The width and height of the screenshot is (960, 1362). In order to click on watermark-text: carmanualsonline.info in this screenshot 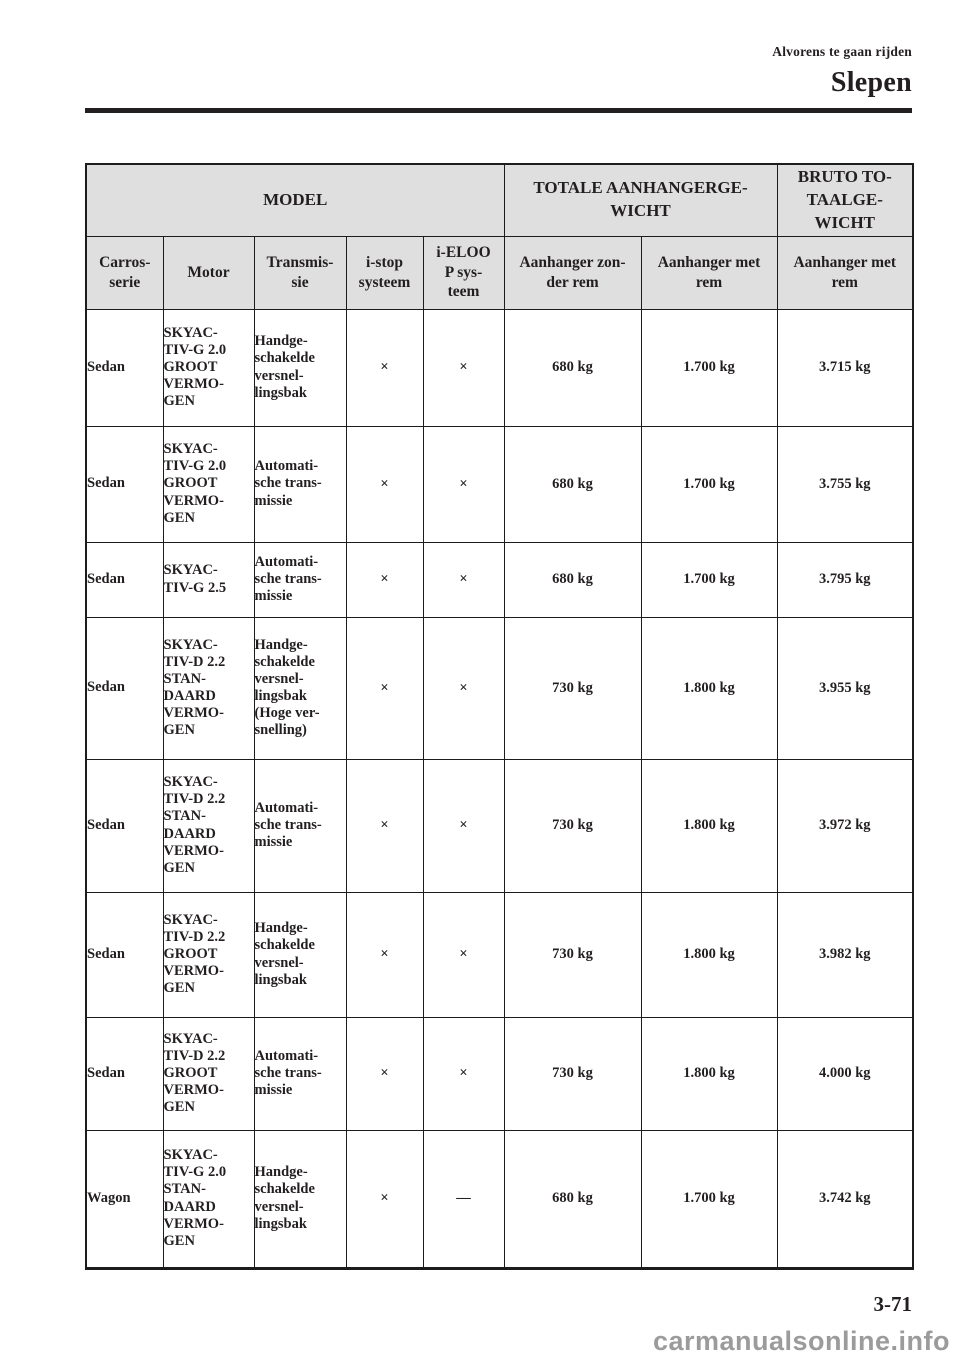, I will do `click(801, 1341)`.